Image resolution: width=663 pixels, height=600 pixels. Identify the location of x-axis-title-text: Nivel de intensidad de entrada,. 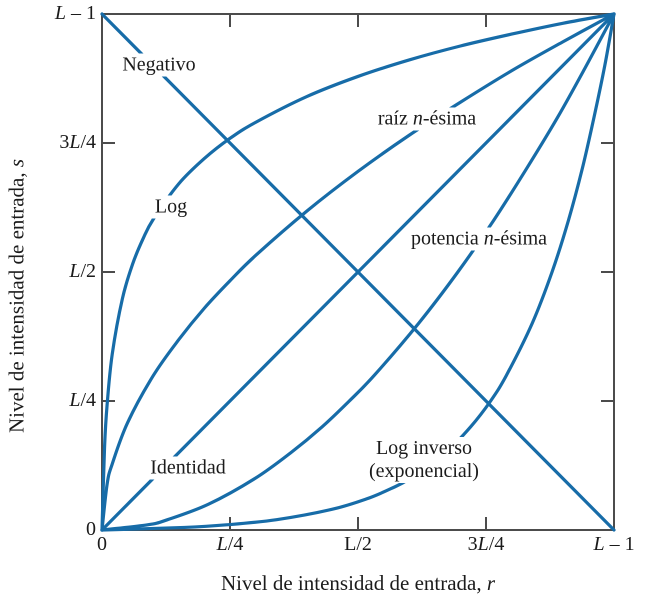
(353, 583).